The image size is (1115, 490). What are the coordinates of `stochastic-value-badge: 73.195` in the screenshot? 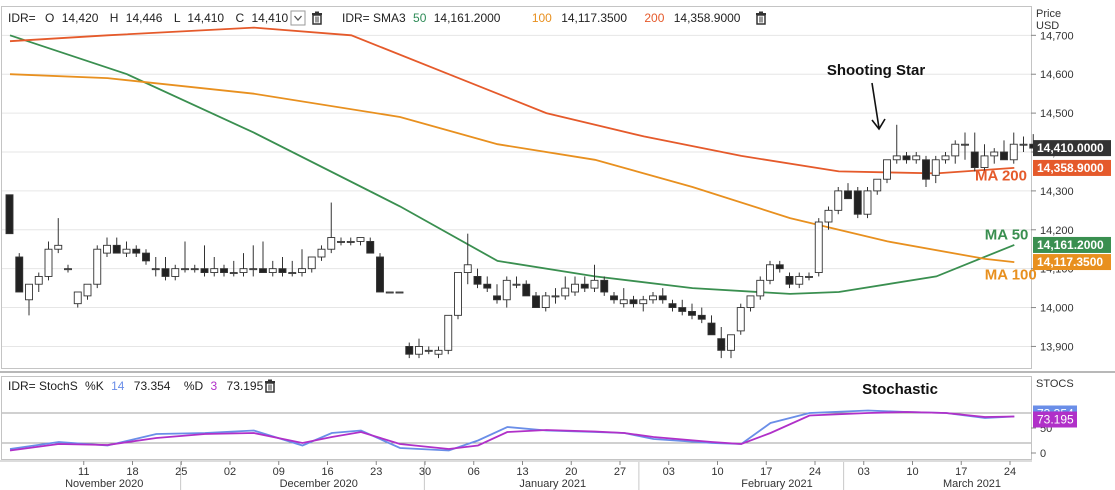 It's located at (1055, 419).